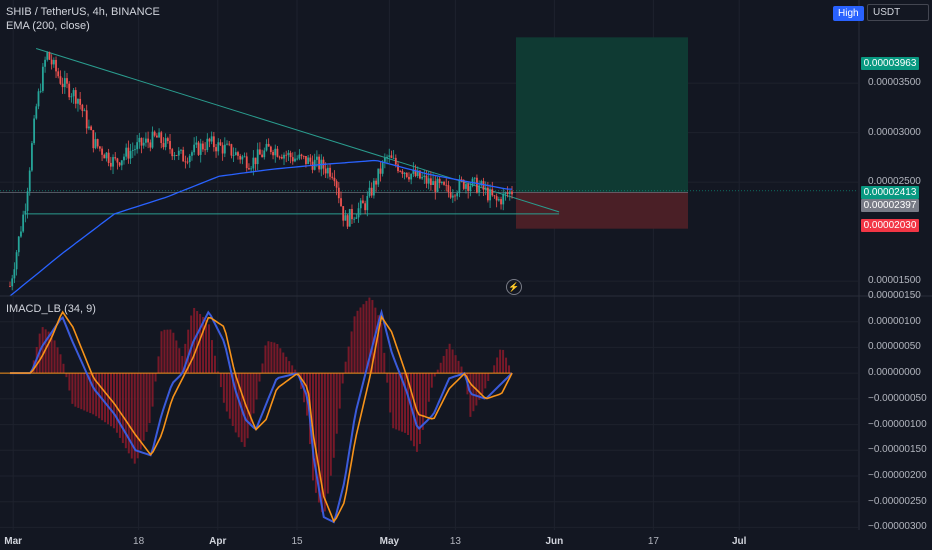  I want to click on macd-legend: IMACD_LB (34, 9), so click(51, 309).